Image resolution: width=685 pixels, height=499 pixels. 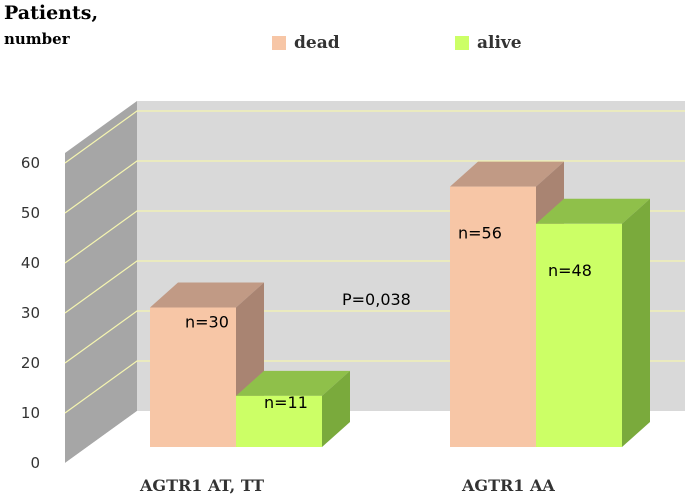 I want to click on y-axis-sublabel: number, so click(x=37, y=39).